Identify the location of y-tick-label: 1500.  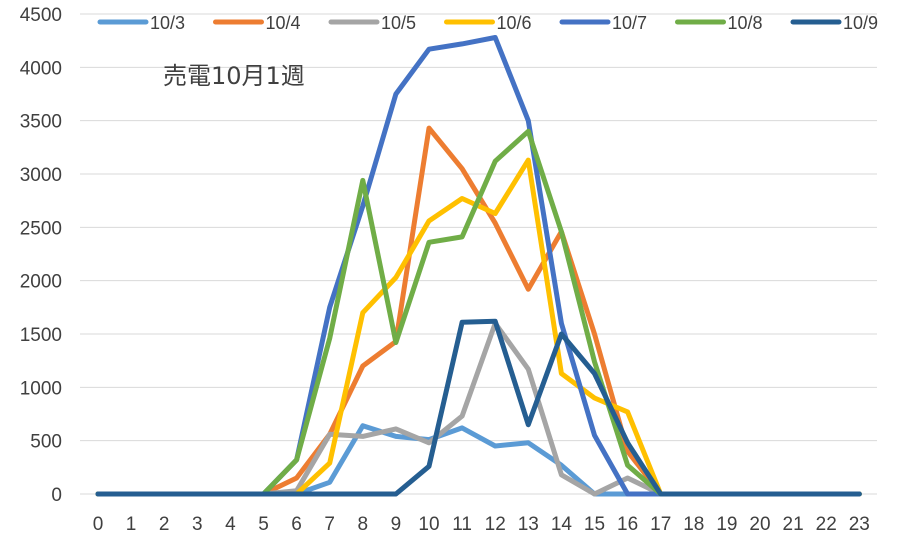
(41, 335).